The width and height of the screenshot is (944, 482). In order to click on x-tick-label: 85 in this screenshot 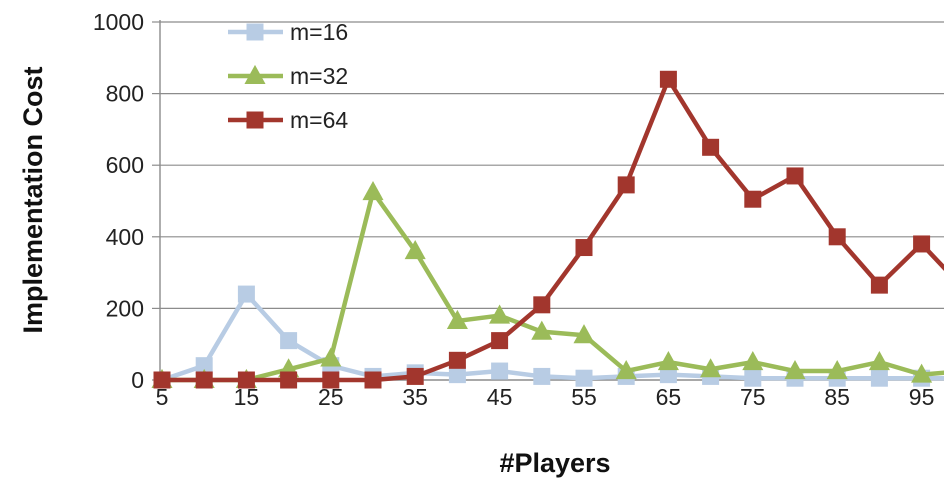, I will do `click(837, 397)`.